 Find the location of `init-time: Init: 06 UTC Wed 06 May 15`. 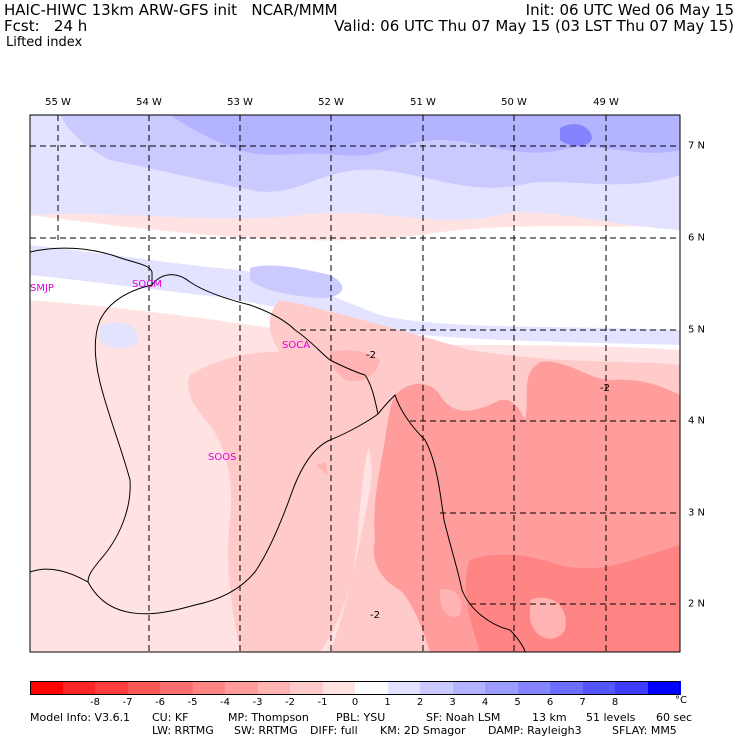

init-time: Init: 06 UTC Wed 06 May 15 is located at coordinates (629, 10).